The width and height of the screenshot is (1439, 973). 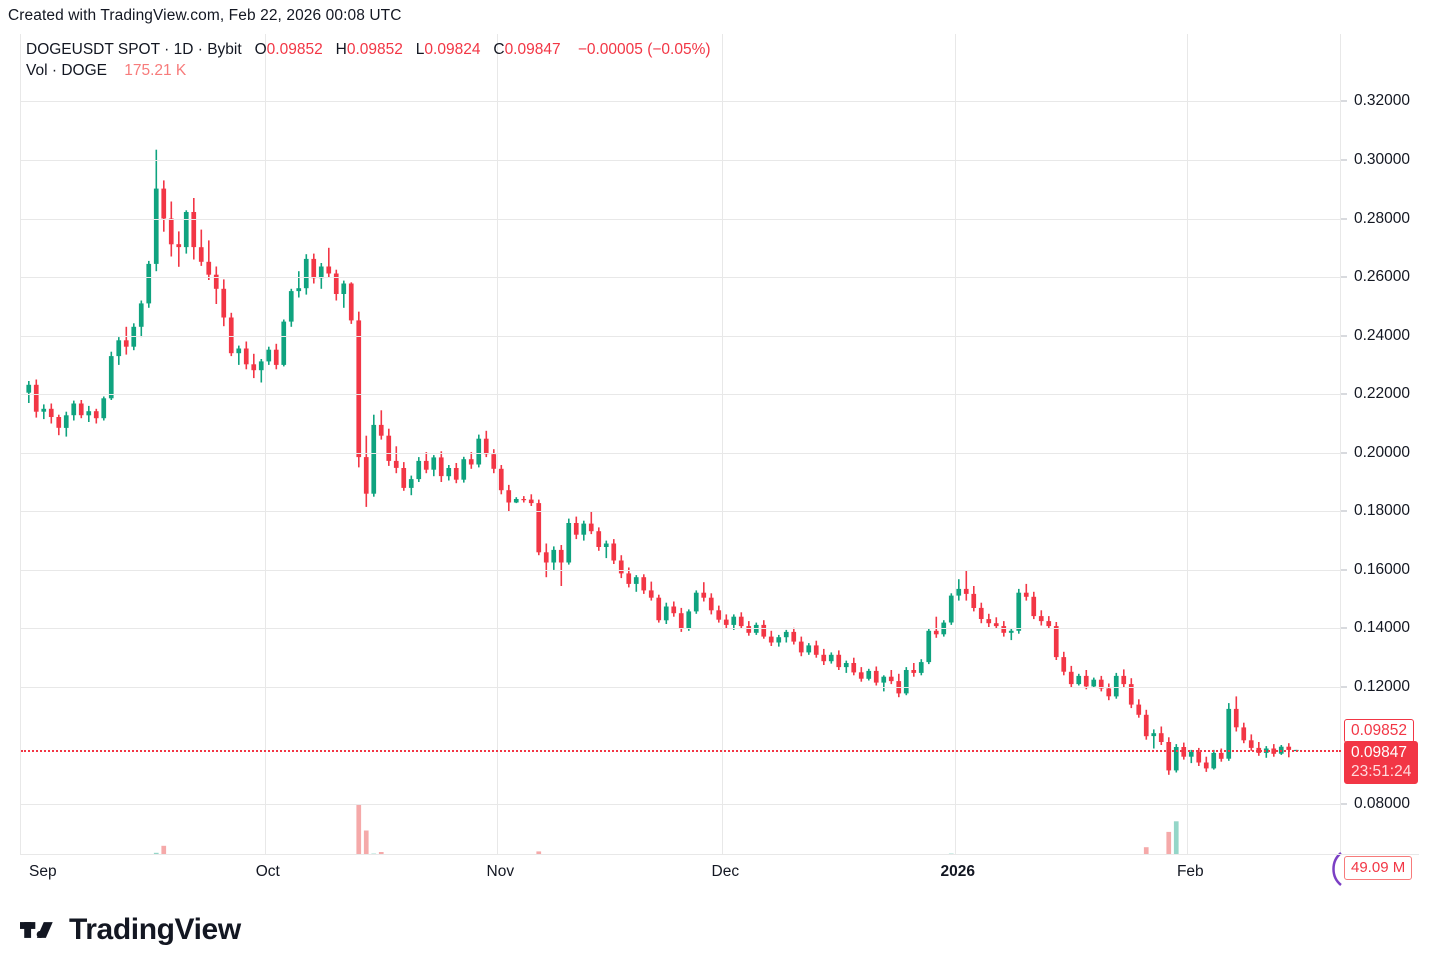 What do you see at coordinates (1190, 871) in the screenshot?
I see `time-tick-label: Feb` at bounding box center [1190, 871].